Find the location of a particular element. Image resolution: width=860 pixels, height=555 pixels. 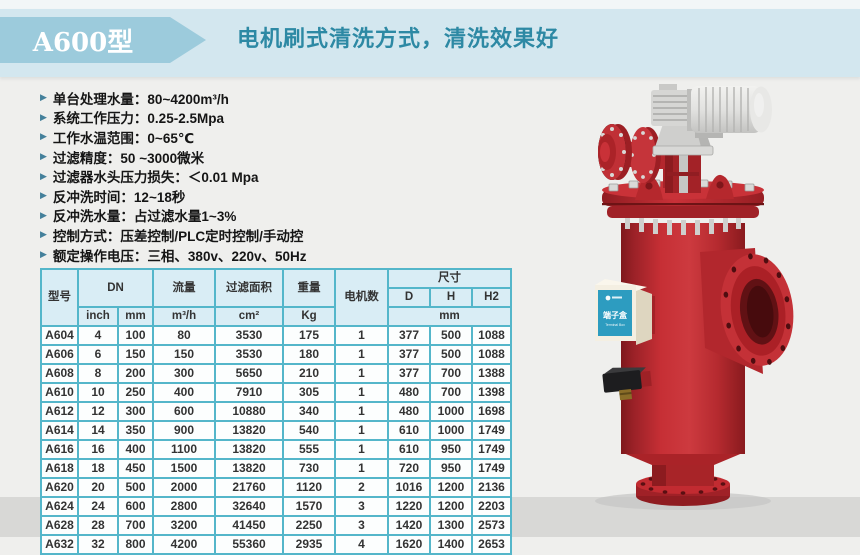

table-cell: 8 is located at coordinates (98, 373).